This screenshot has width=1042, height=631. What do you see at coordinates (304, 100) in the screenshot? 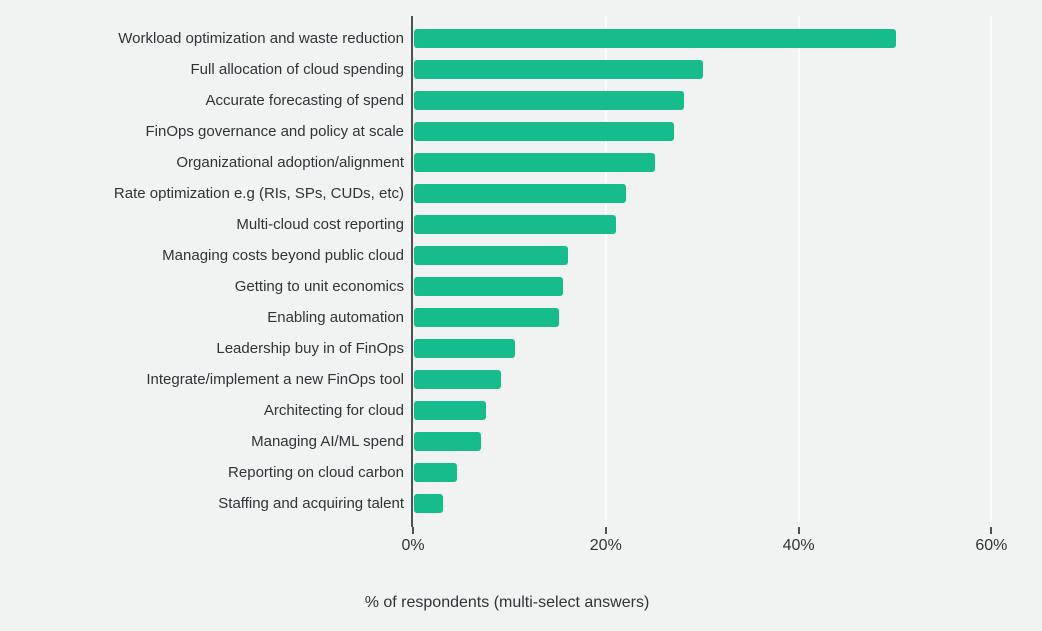
I see `category-label: Accurate forecasting of spend` at bounding box center [304, 100].